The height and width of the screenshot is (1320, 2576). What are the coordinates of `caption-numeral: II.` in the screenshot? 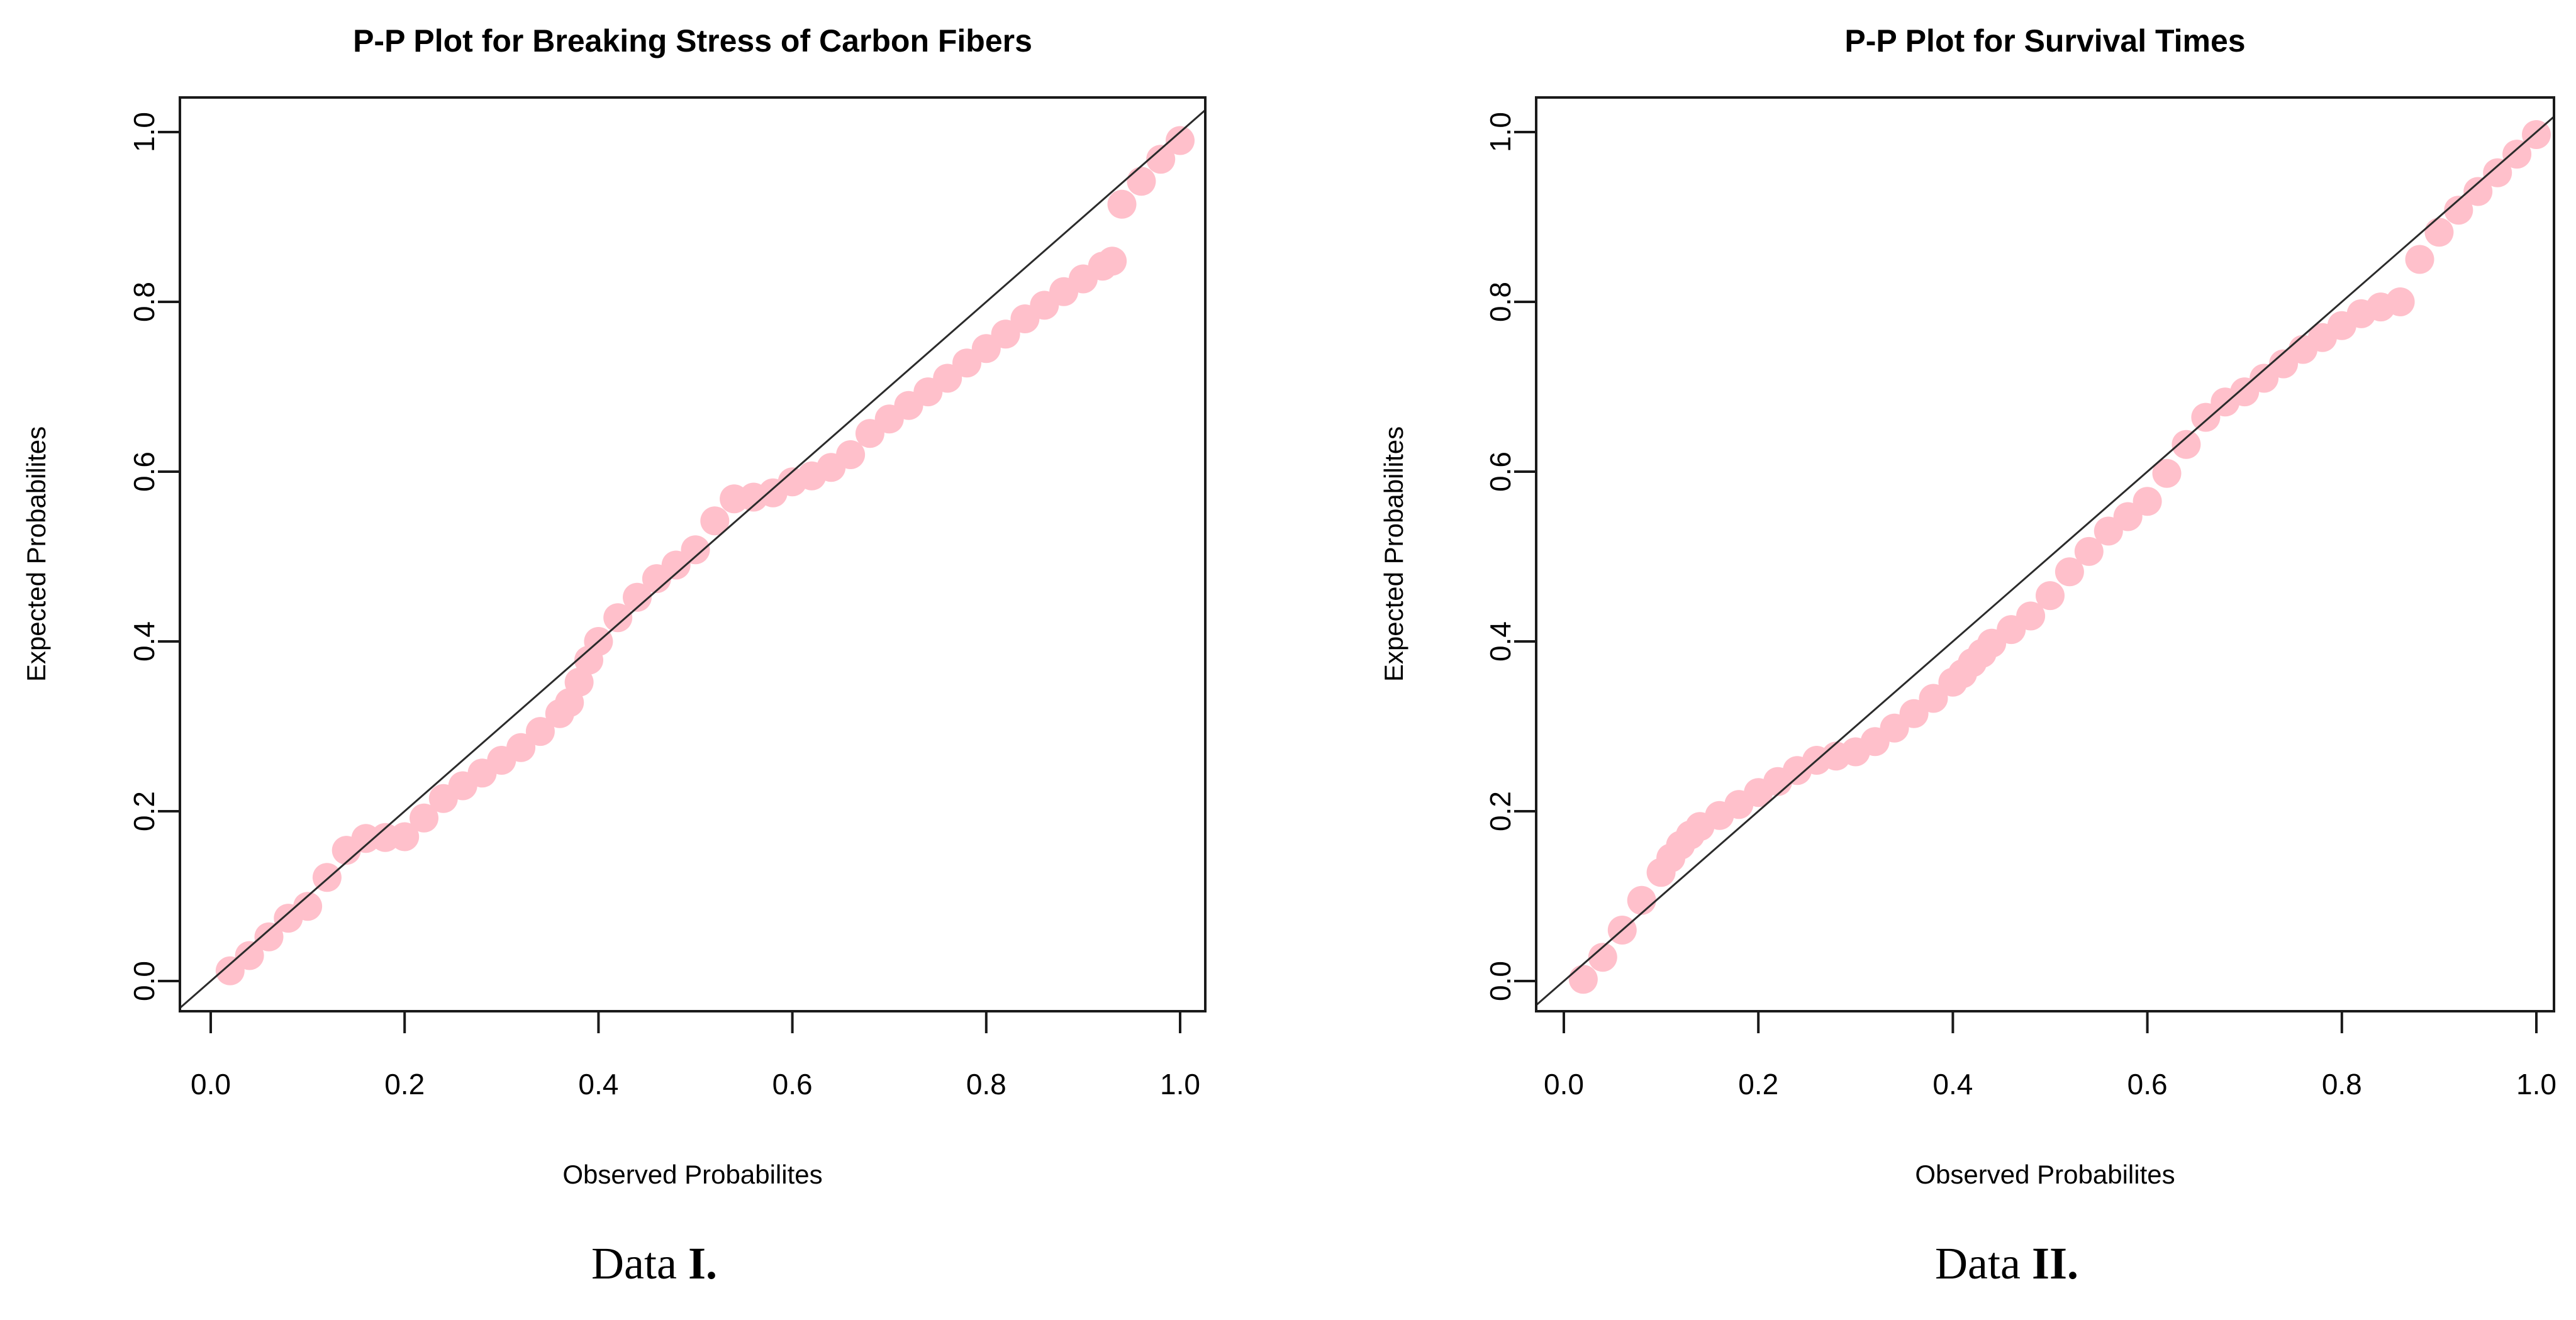 It's located at (2054, 1263).